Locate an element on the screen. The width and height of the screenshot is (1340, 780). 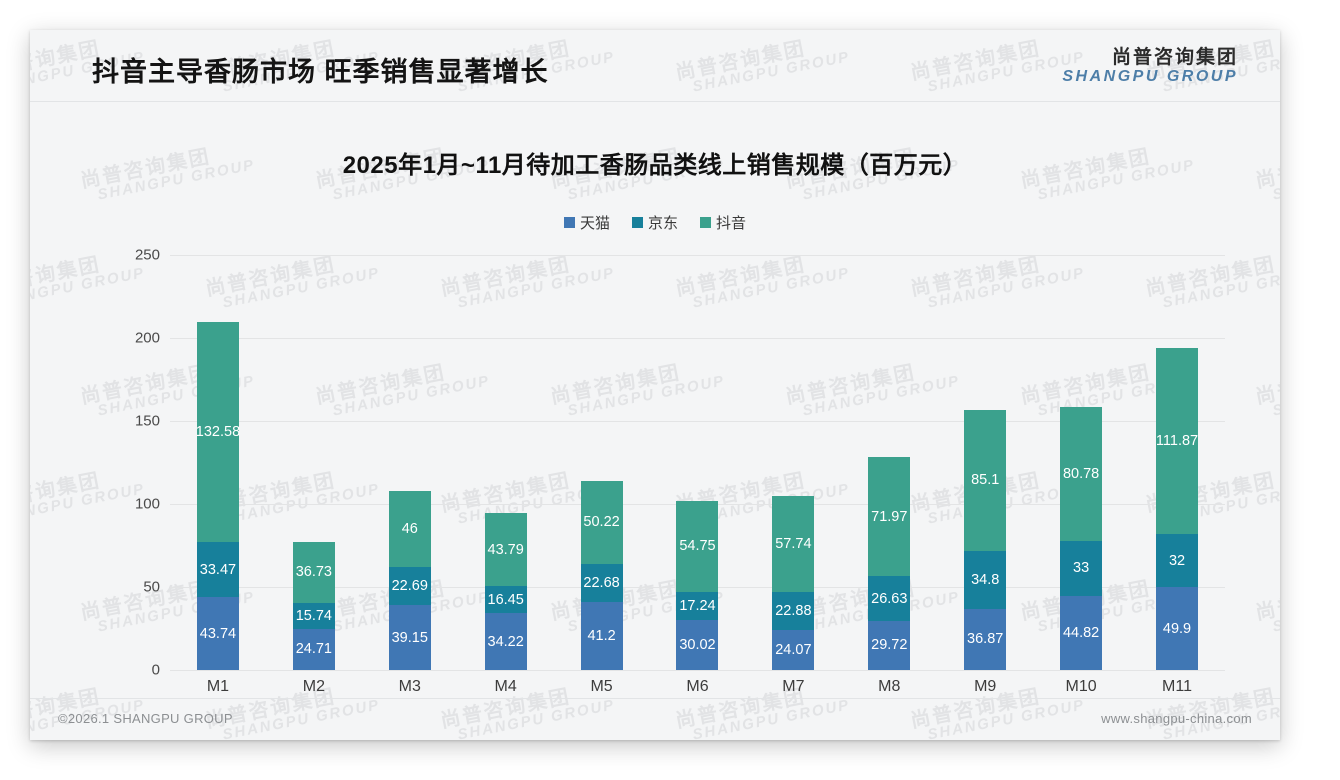
bar-value-label: 30.02 is located at coordinates (697, 645).